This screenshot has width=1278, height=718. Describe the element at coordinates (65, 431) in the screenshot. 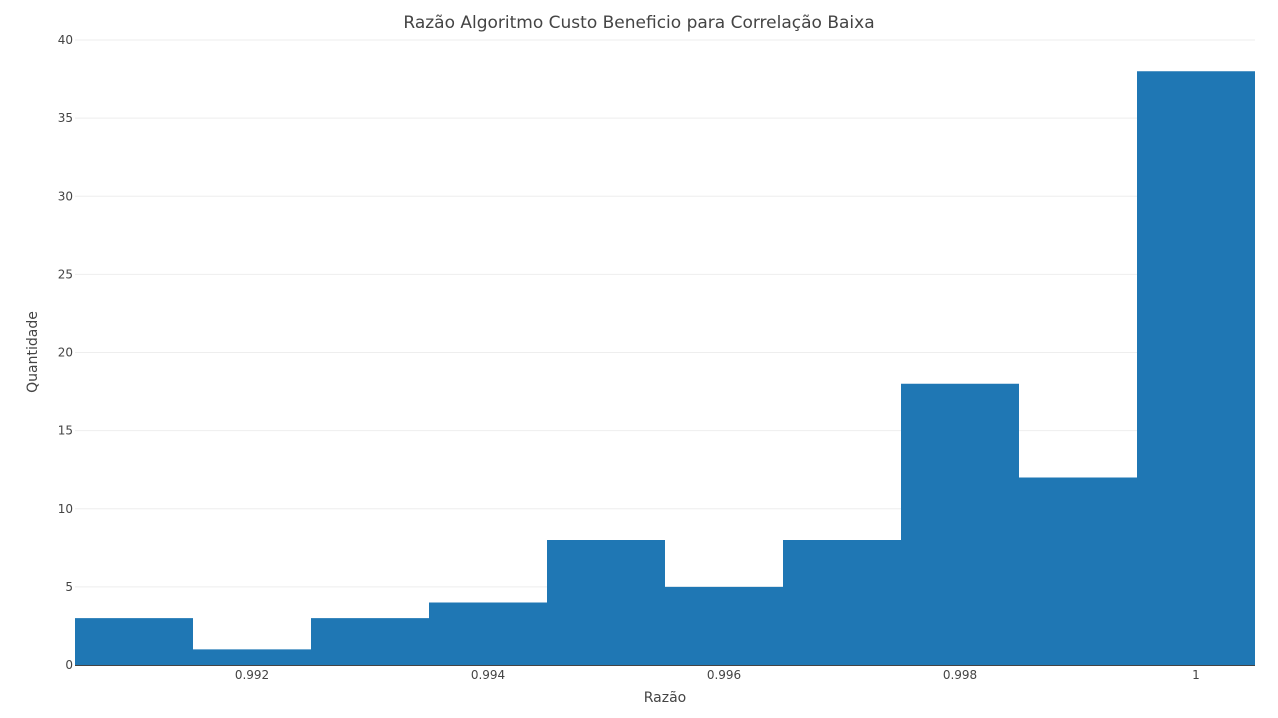

I see `y-tick-label: 15` at that location.